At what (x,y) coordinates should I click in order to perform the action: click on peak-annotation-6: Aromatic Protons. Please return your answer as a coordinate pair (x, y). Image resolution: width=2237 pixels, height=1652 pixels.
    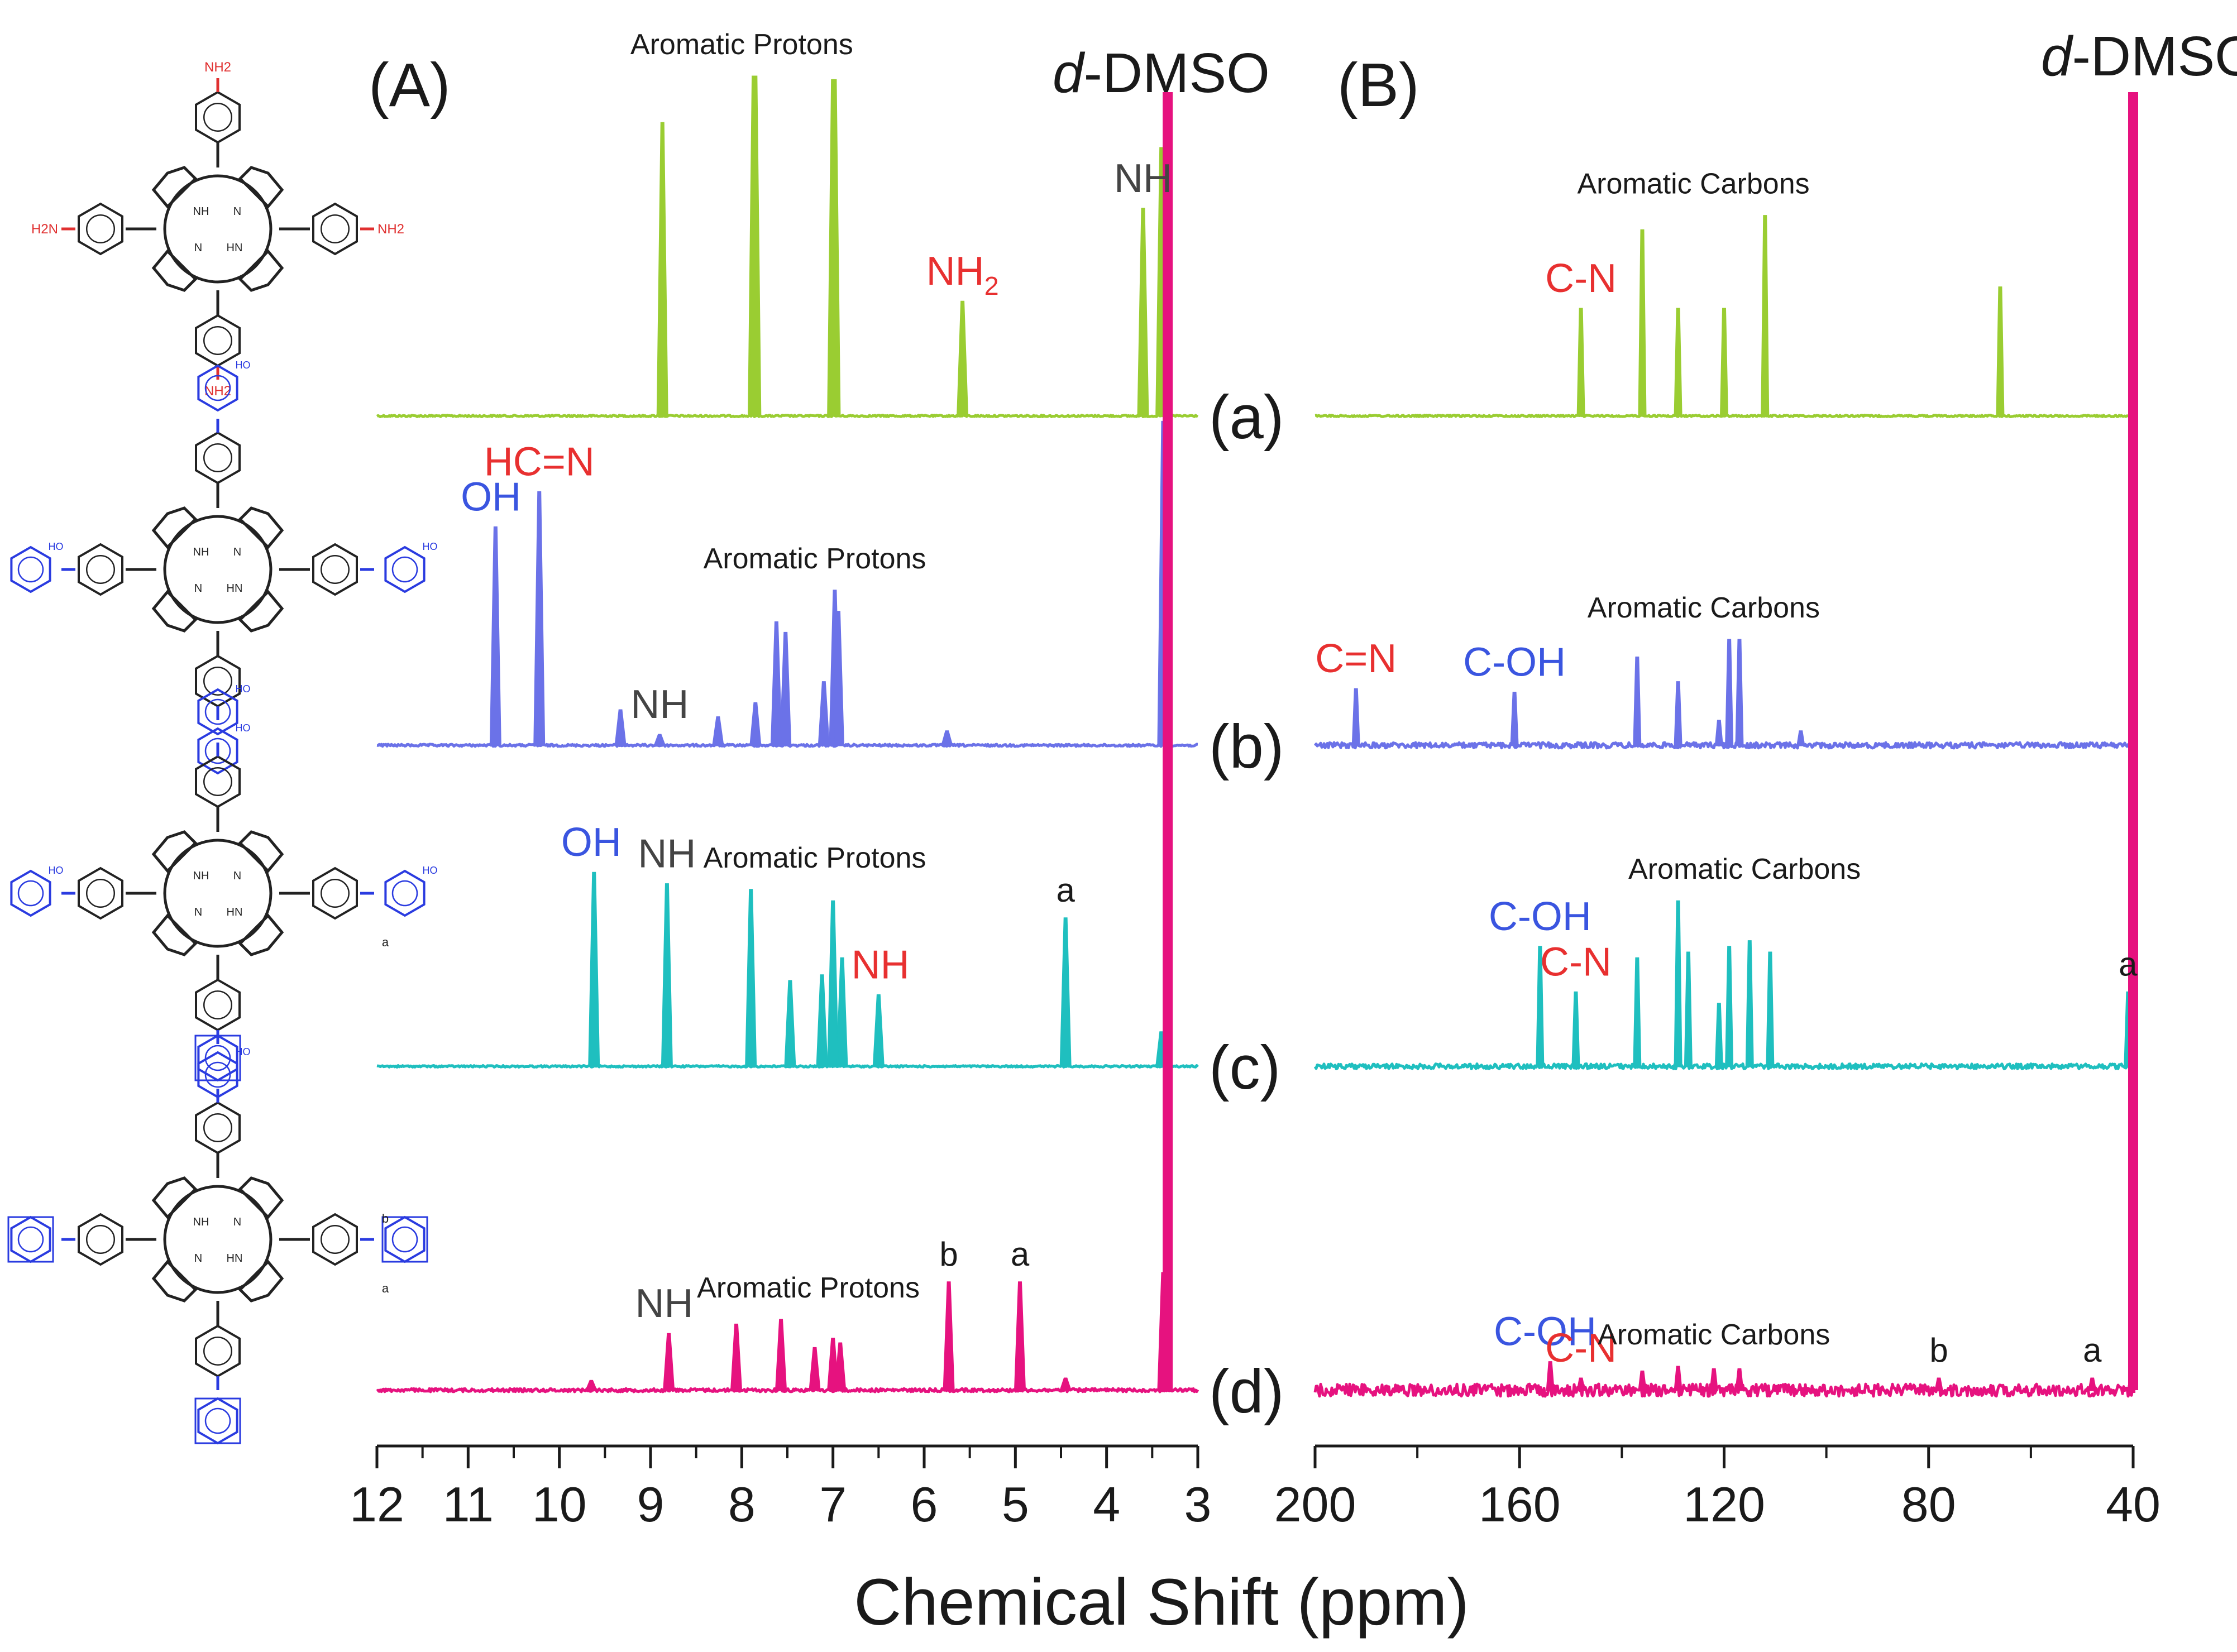
    Looking at the image, I should click on (815, 559).